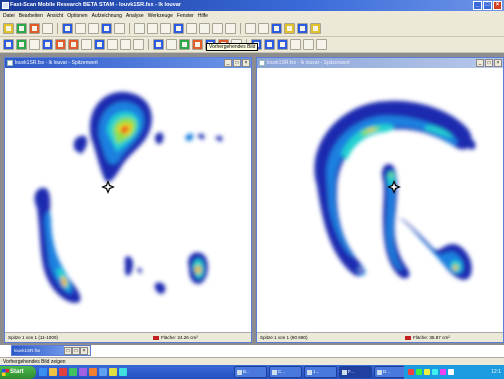 Image resolution: width=504 pixels, height=379 pixels. What do you see at coordinates (197, 44) in the screenshot?
I see `scale-icon` at bounding box center [197, 44].